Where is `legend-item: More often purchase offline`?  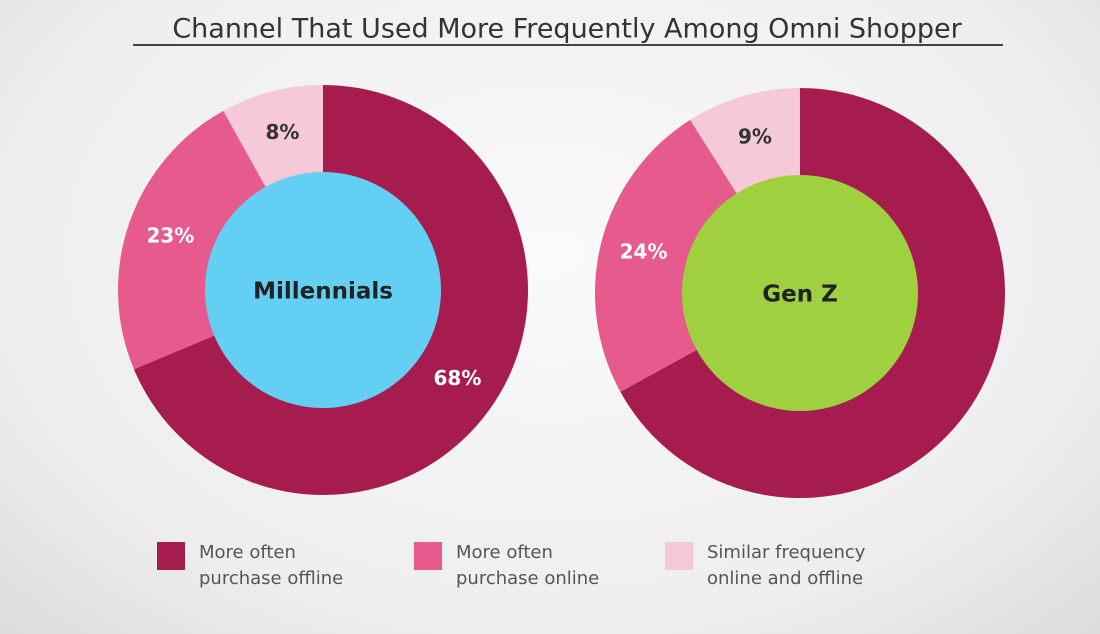 legend-item: More often purchase offline is located at coordinates (265, 566).